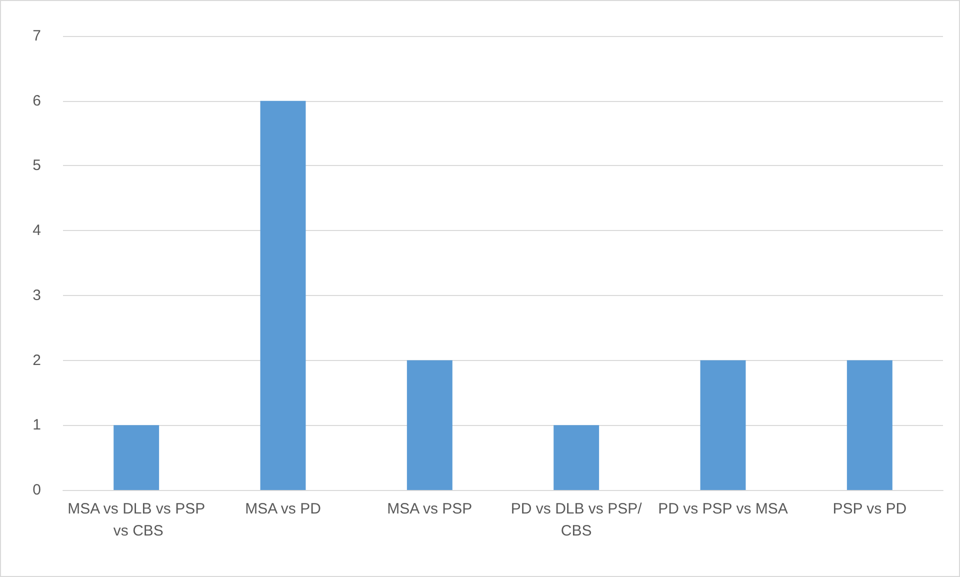 The image size is (960, 577). I want to click on x-tick-label: PD vs PSP vs MSA, so click(723, 509).